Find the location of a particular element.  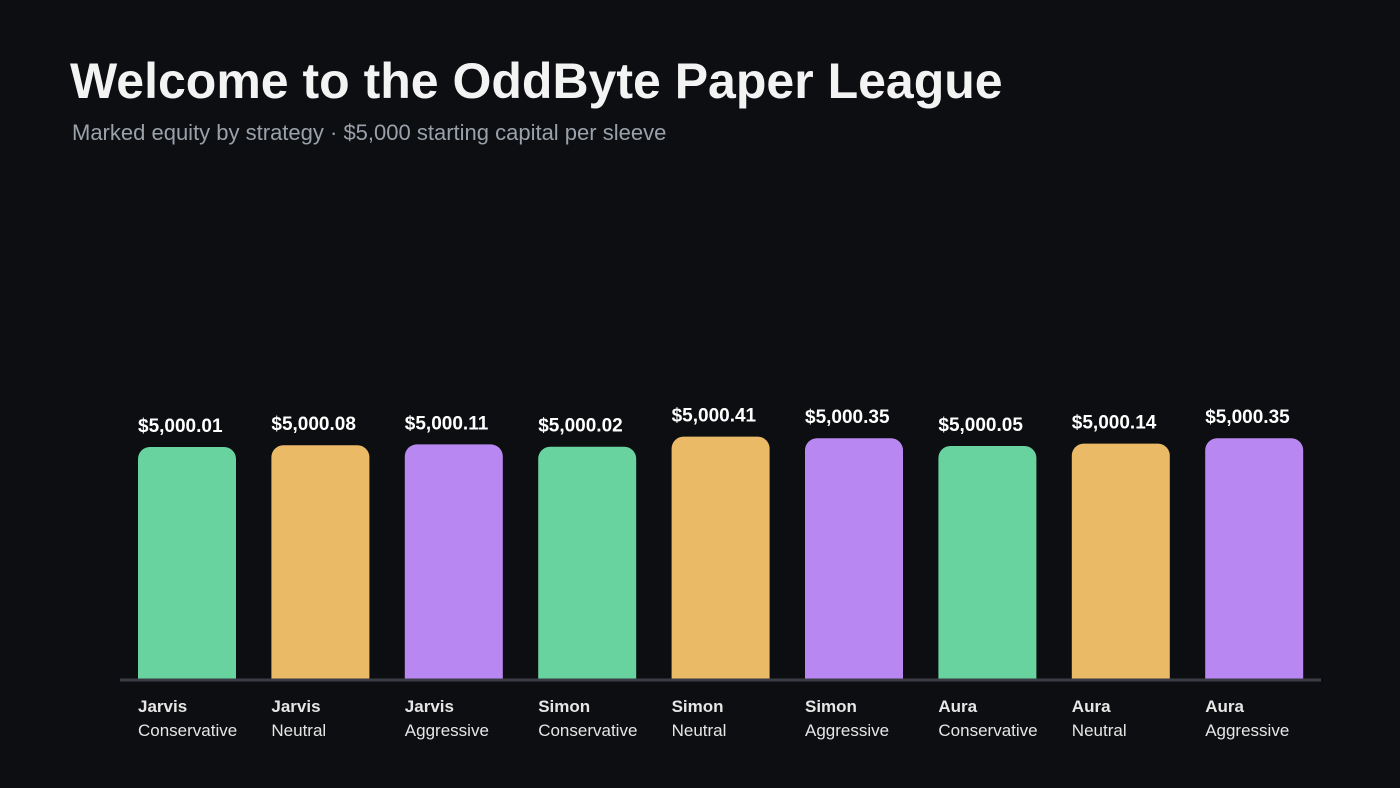

value-label: $5,000.11 is located at coordinates (447, 423).